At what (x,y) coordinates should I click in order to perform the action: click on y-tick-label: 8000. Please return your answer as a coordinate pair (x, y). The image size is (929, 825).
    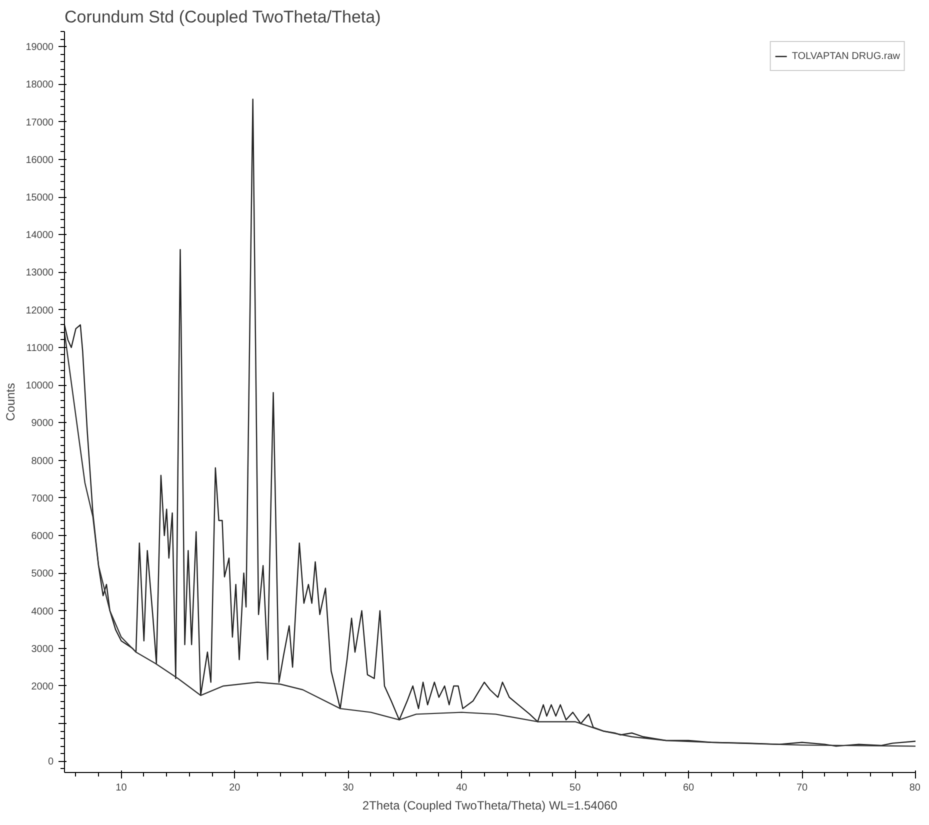
    Looking at the image, I should click on (42, 461).